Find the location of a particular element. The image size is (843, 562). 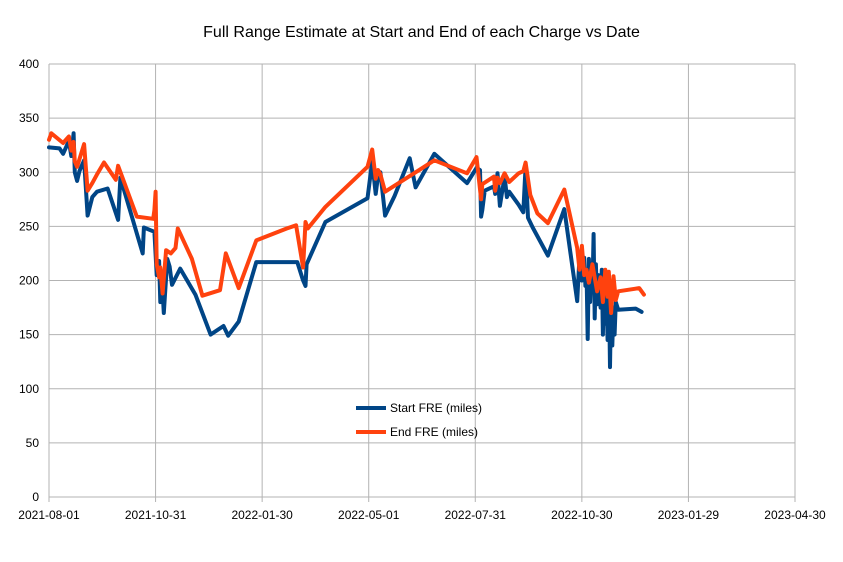

y-tick-label: 0 is located at coordinates (35, 497).